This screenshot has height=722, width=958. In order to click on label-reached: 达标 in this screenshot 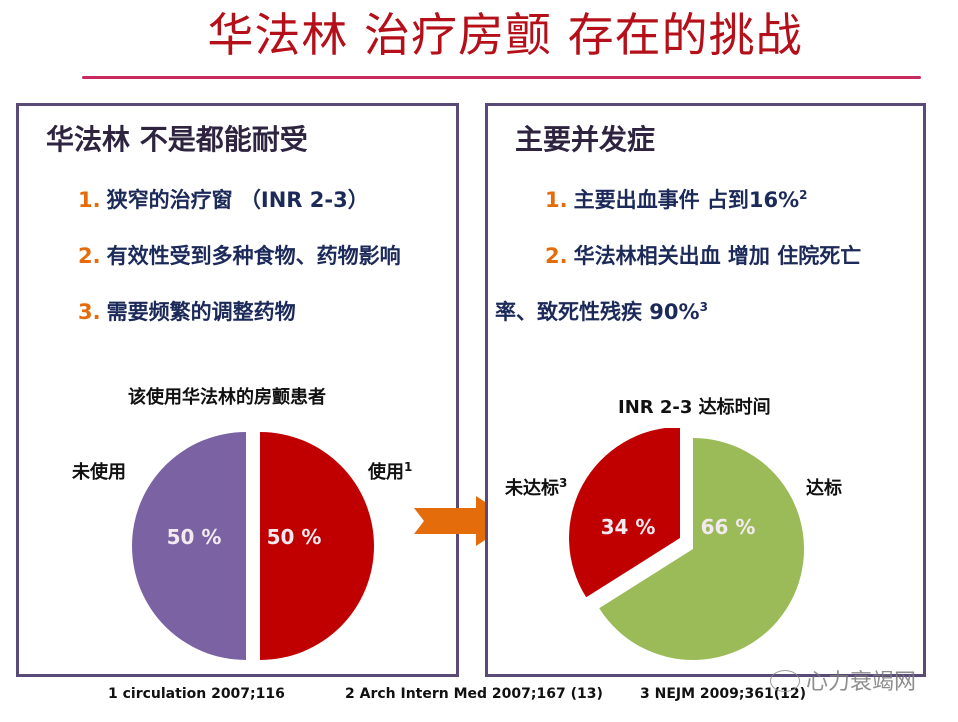, I will do `click(824, 488)`.